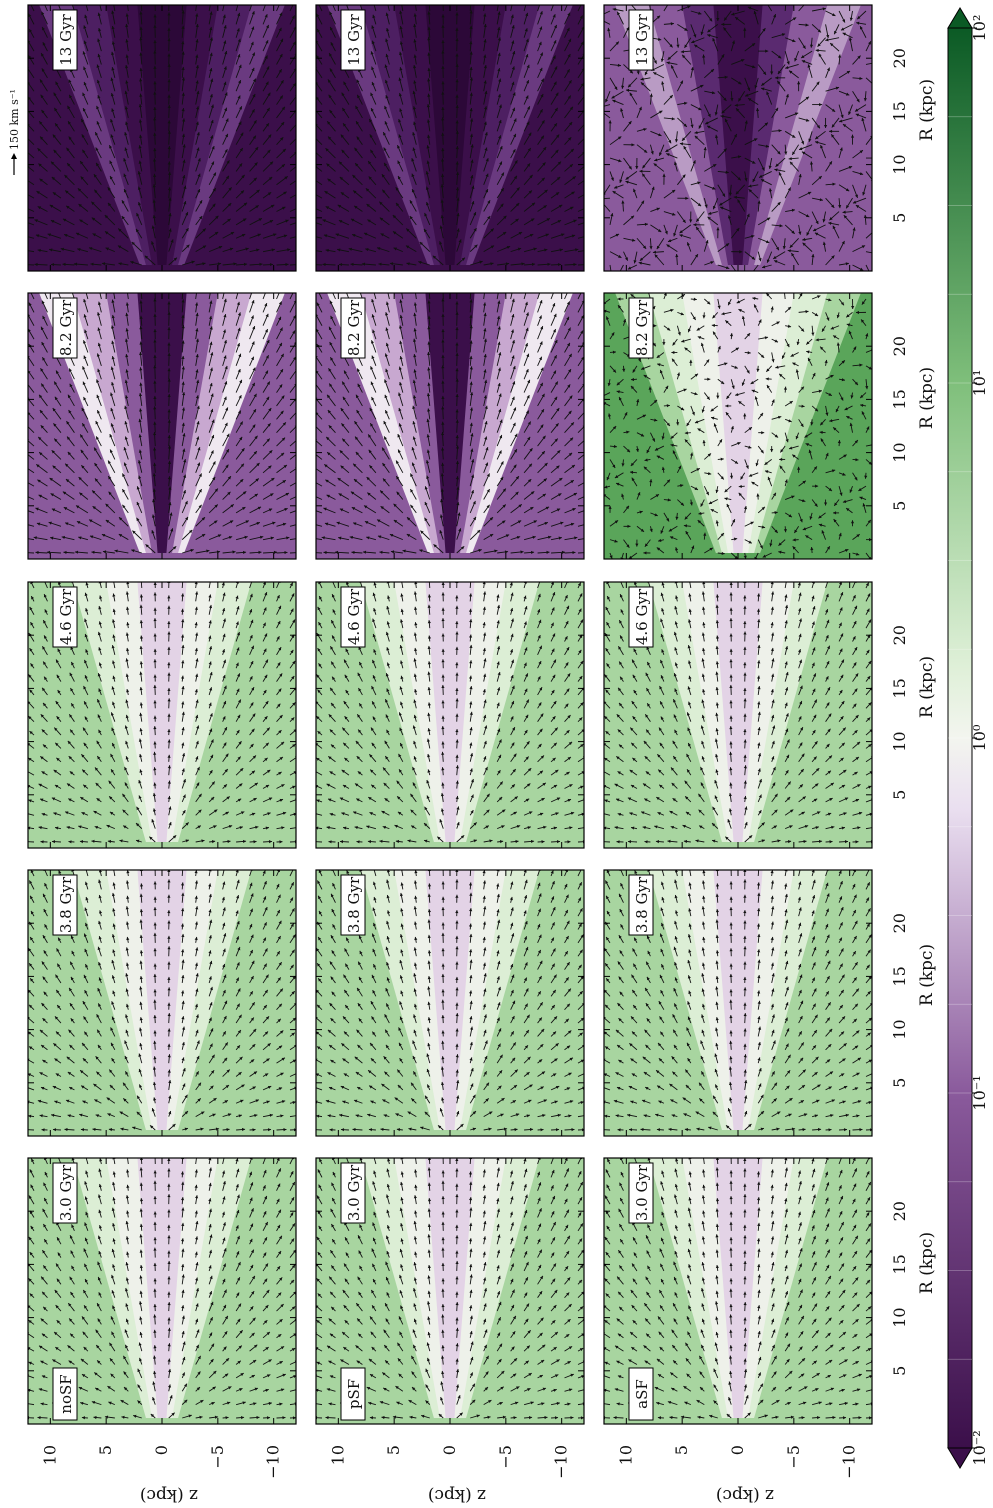 The width and height of the screenshot is (993, 1508). I want to click on panel-aSF-3-0-Gyr: 3.0 Gyr aSF, so click(738, 1291).